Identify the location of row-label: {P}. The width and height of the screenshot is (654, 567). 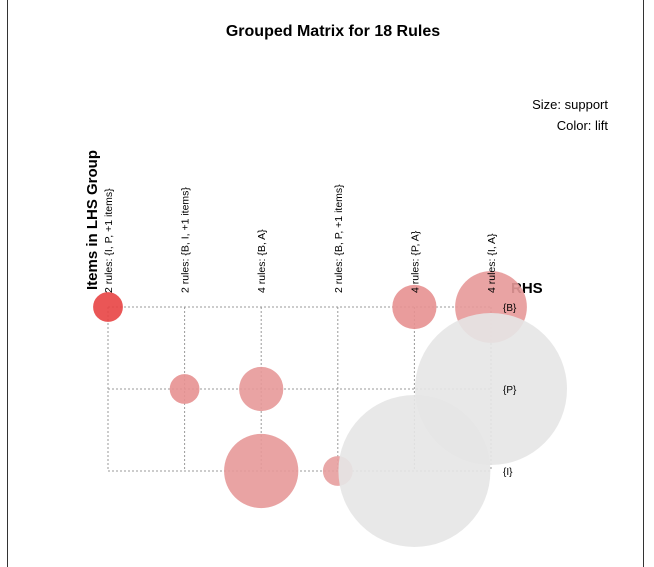
(510, 390).